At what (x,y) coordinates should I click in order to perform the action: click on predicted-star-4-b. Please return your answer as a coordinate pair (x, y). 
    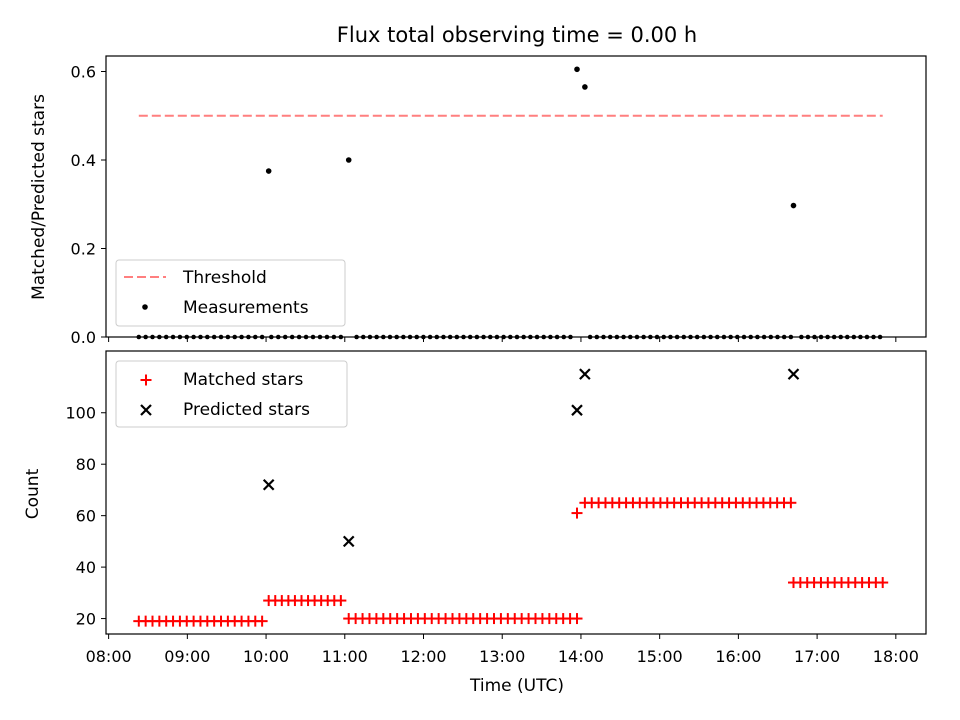
    Looking at the image, I should click on (793, 374).